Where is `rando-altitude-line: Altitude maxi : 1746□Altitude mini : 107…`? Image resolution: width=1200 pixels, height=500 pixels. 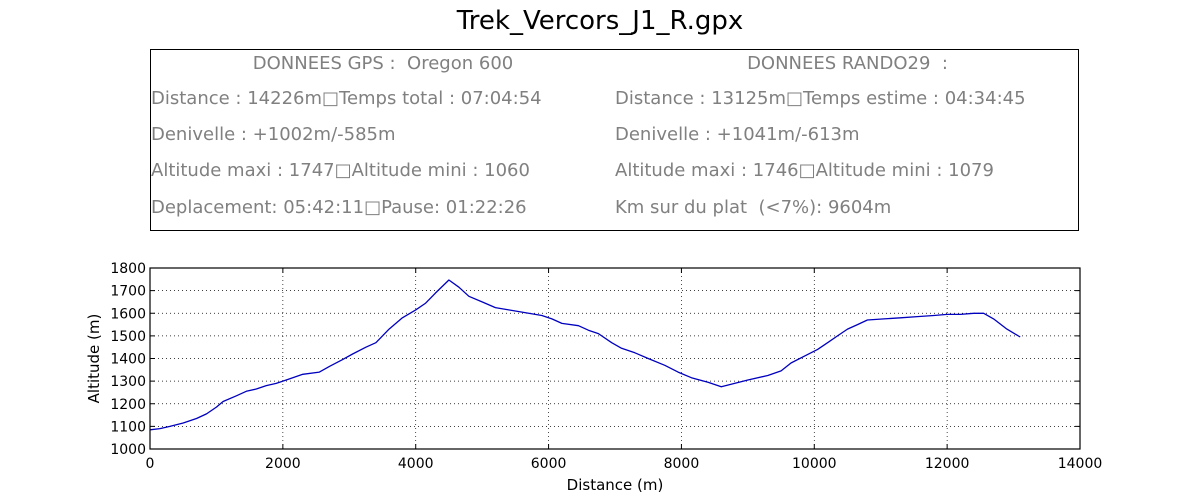 rando-altitude-line: Altitude maxi : 1746□Altitude mini : 107… is located at coordinates (804, 170).